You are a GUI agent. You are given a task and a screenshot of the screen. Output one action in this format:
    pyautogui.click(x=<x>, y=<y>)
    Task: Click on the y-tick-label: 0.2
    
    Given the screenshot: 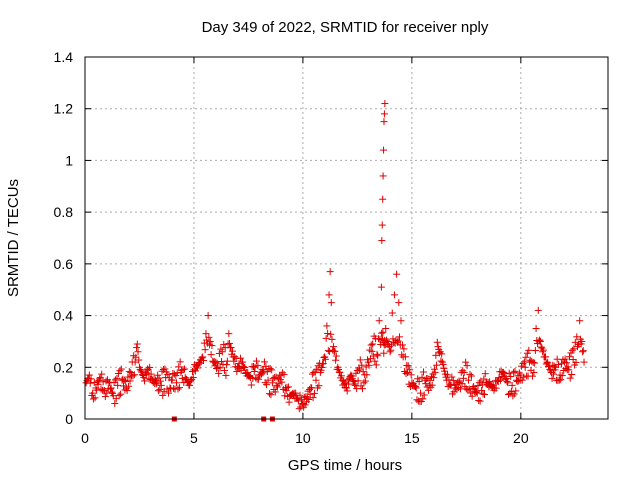 What is the action you would take?
    pyautogui.click(x=64, y=367)
    